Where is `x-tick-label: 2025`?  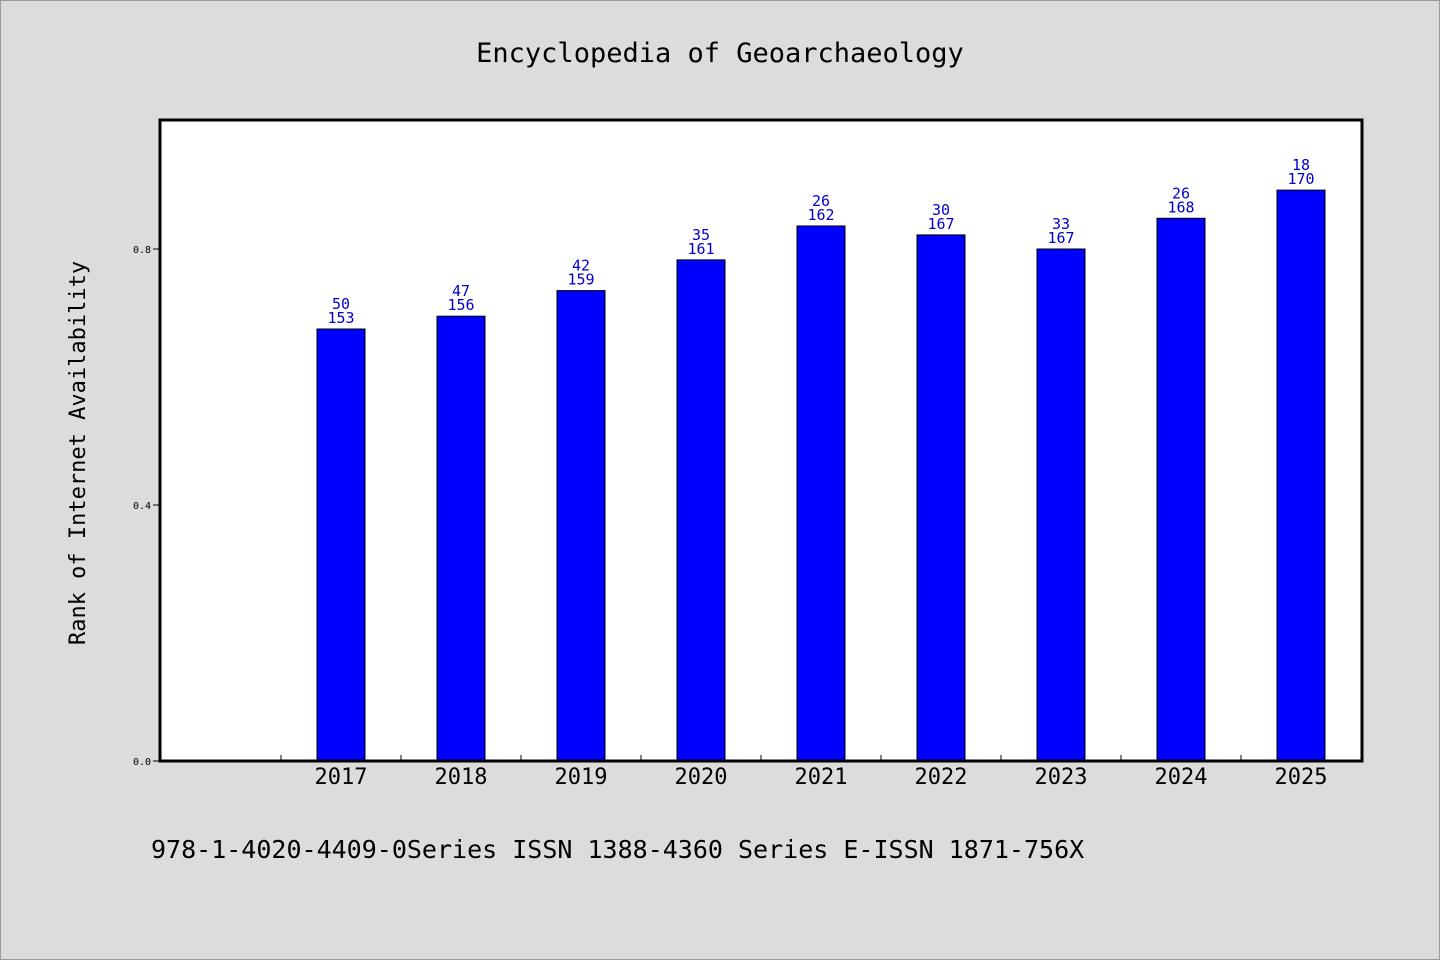 x-tick-label: 2025 is located at coordinates (1301, 777).